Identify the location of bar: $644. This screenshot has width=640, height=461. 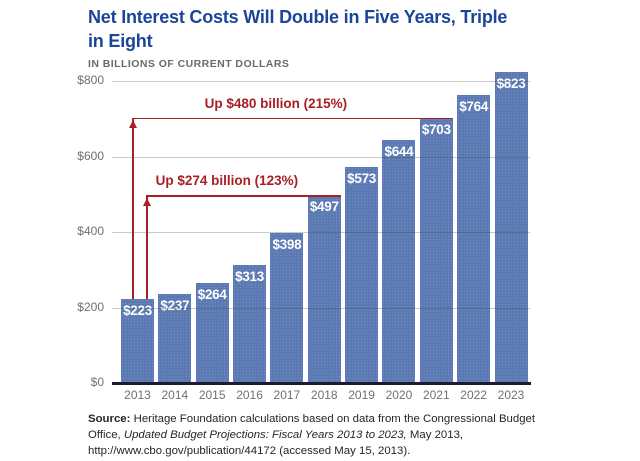
(399, 261).